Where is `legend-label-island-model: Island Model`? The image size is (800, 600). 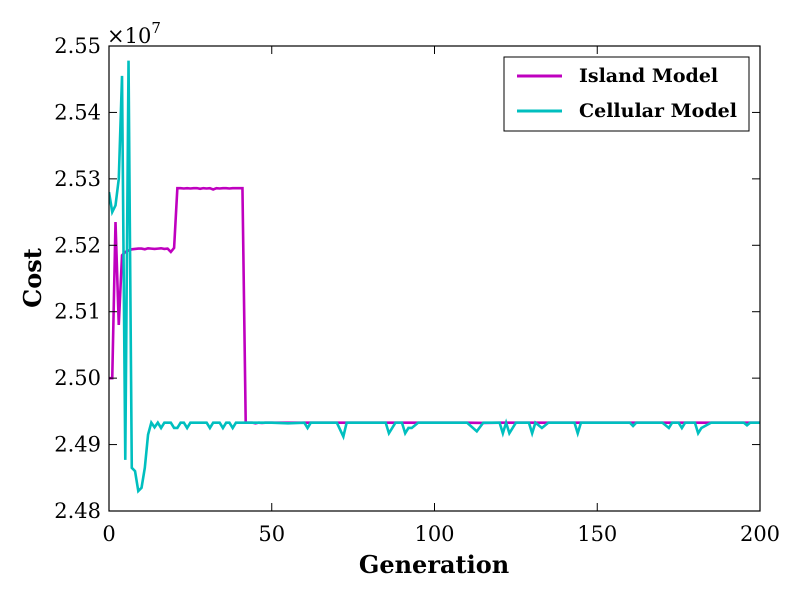 legend-label-island-model: Island Model is located at coordinates (648, 76).